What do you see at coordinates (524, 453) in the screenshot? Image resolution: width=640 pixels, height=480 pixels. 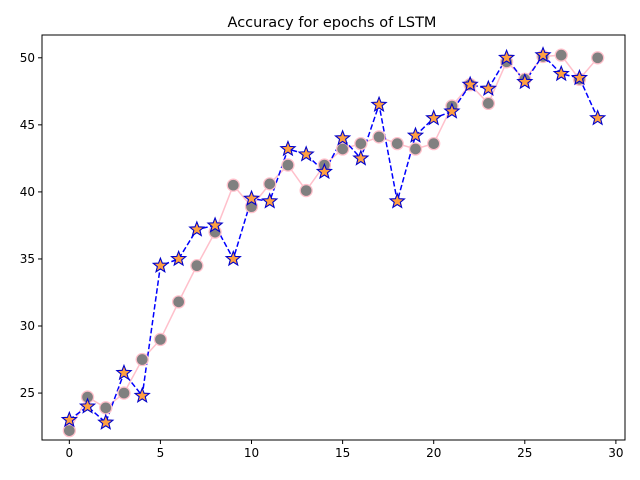 I see `x-tick-label: 25` at bounding box center [524, 453].